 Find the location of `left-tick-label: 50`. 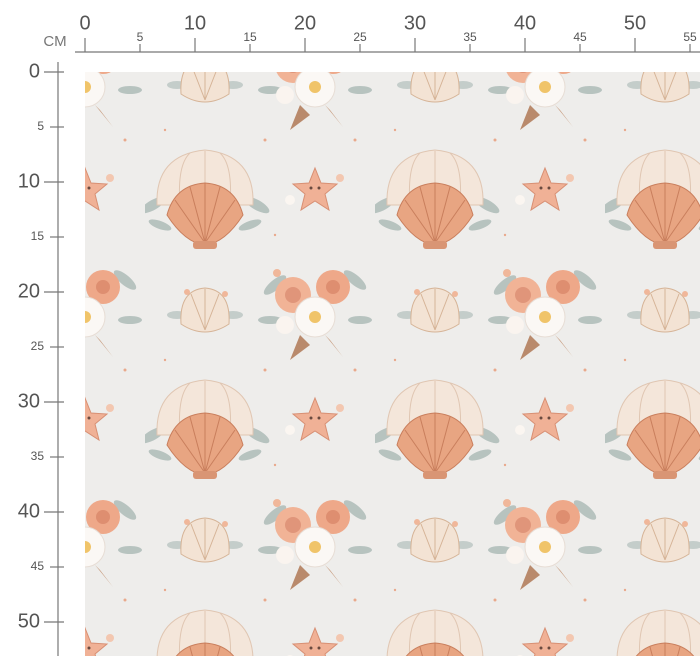

left-tick-label: 50 is located at coordinates (29, 621).